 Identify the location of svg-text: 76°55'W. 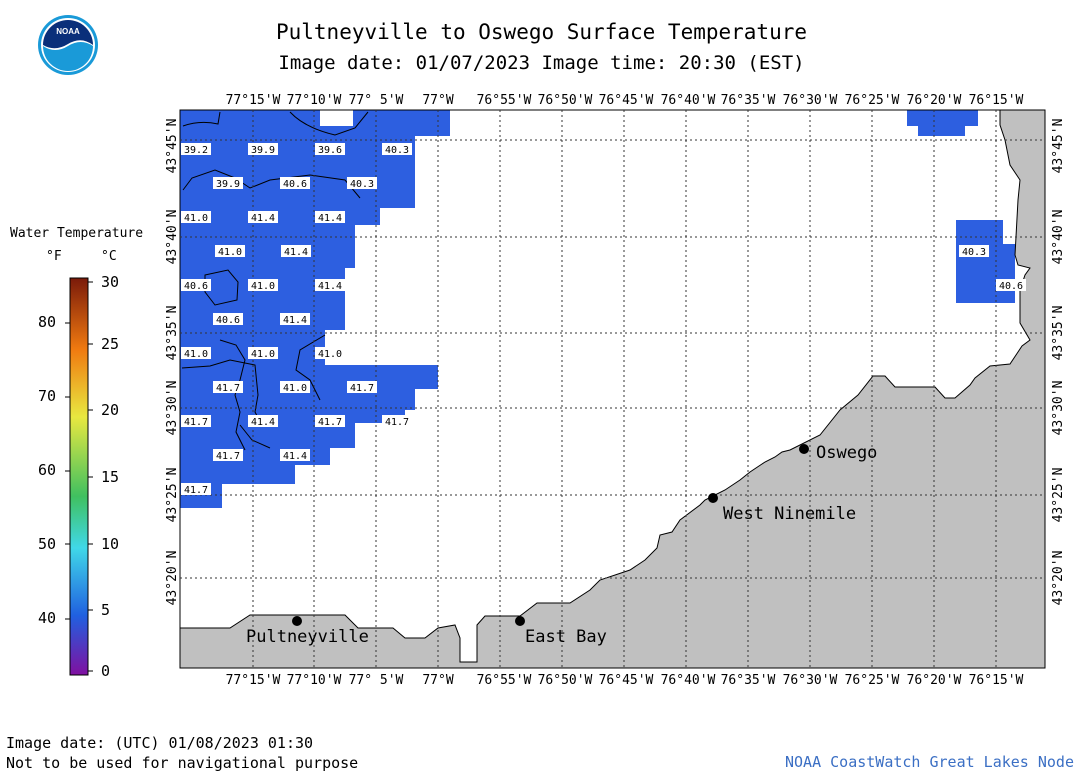
(504, 680).